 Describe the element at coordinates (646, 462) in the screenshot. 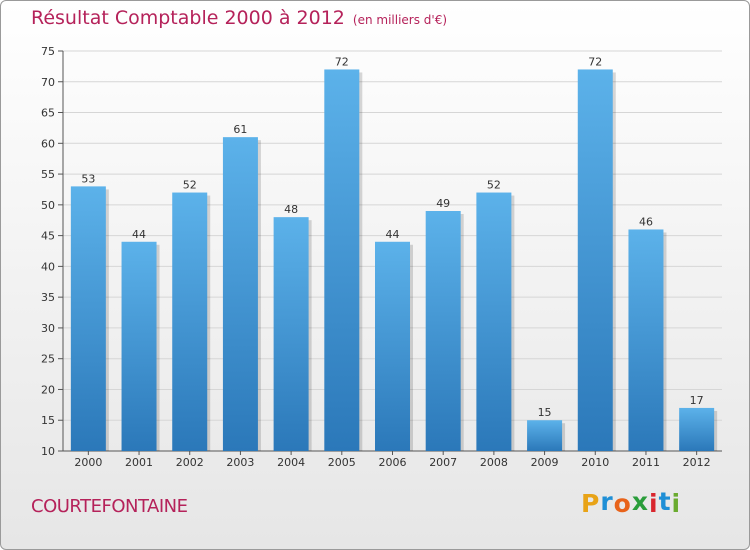

I see `x-tick-label: 2011` at that location.